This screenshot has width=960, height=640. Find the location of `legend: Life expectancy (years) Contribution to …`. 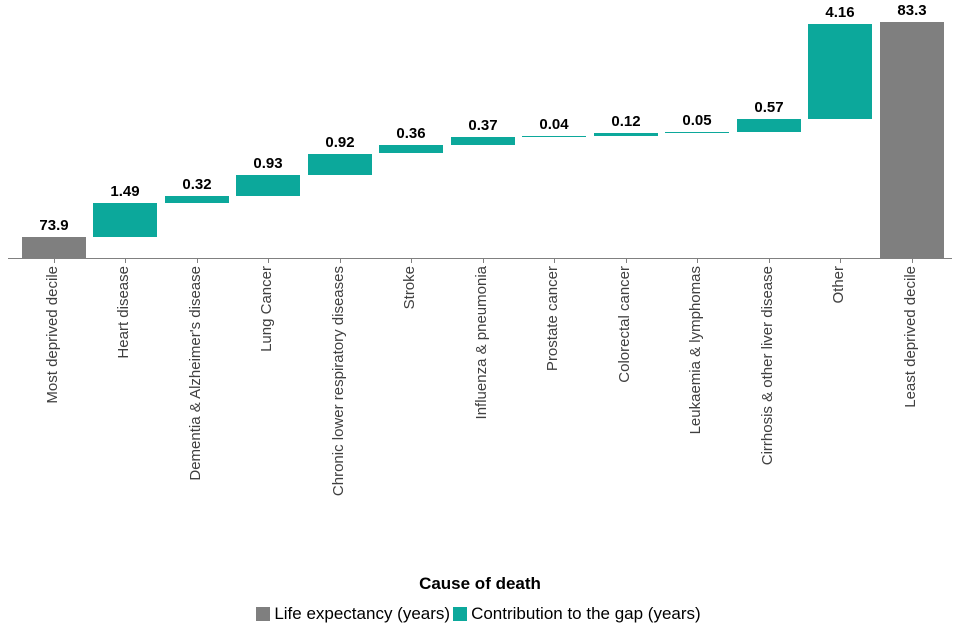

legend: Life expectancy (years) Contribution to … is located at coordinates (480, 614).